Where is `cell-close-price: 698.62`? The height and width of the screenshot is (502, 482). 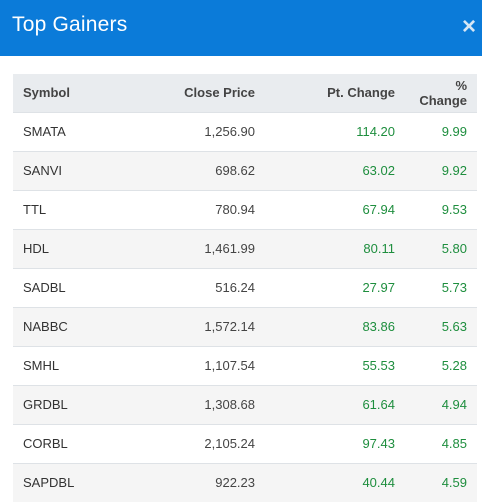 cell-close-price: 698.62 is located at coordinates (235, 170).